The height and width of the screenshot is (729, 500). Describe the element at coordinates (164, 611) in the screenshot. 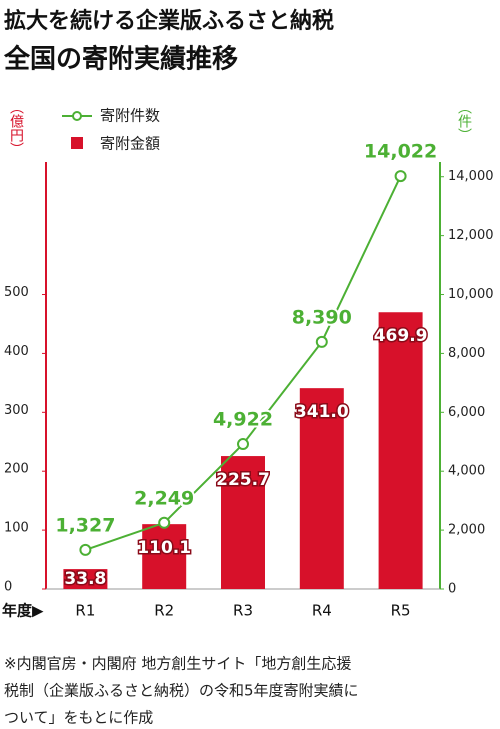

I see `x-tick-label: R2` at that location.